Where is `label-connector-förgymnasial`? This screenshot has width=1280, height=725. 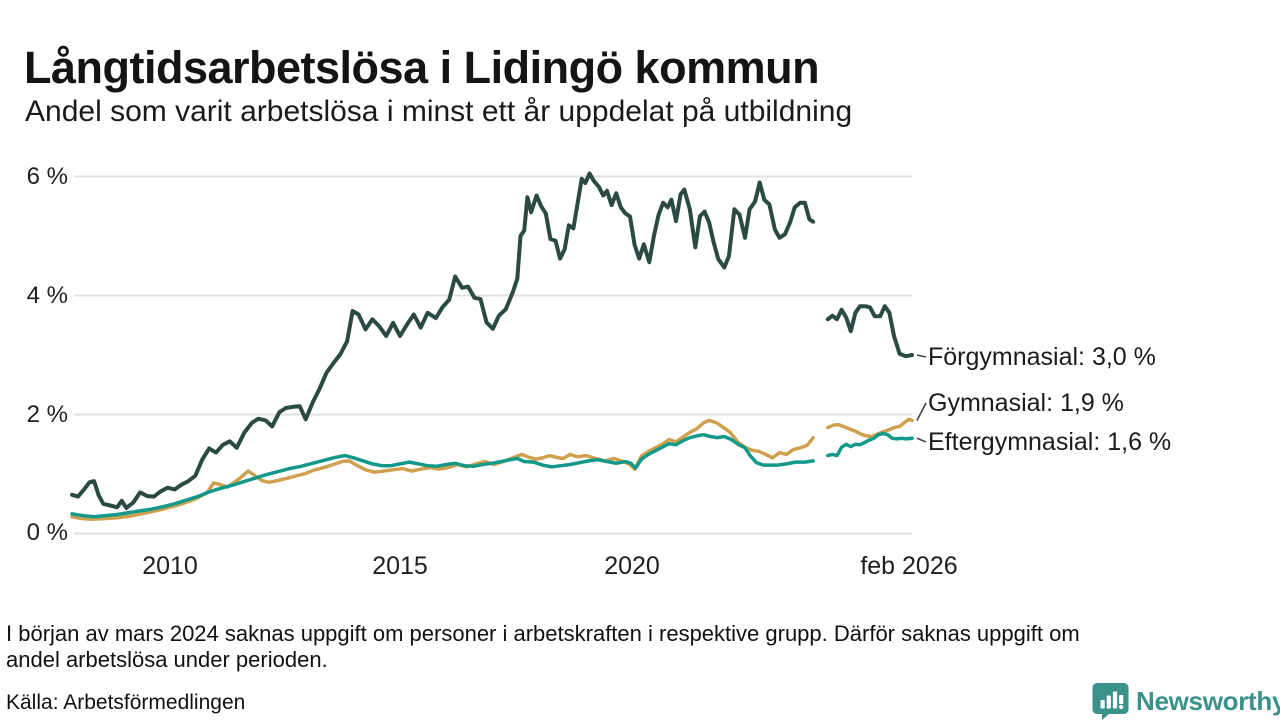
label-connector-förgymnasial is located at coordinates (921, 356).